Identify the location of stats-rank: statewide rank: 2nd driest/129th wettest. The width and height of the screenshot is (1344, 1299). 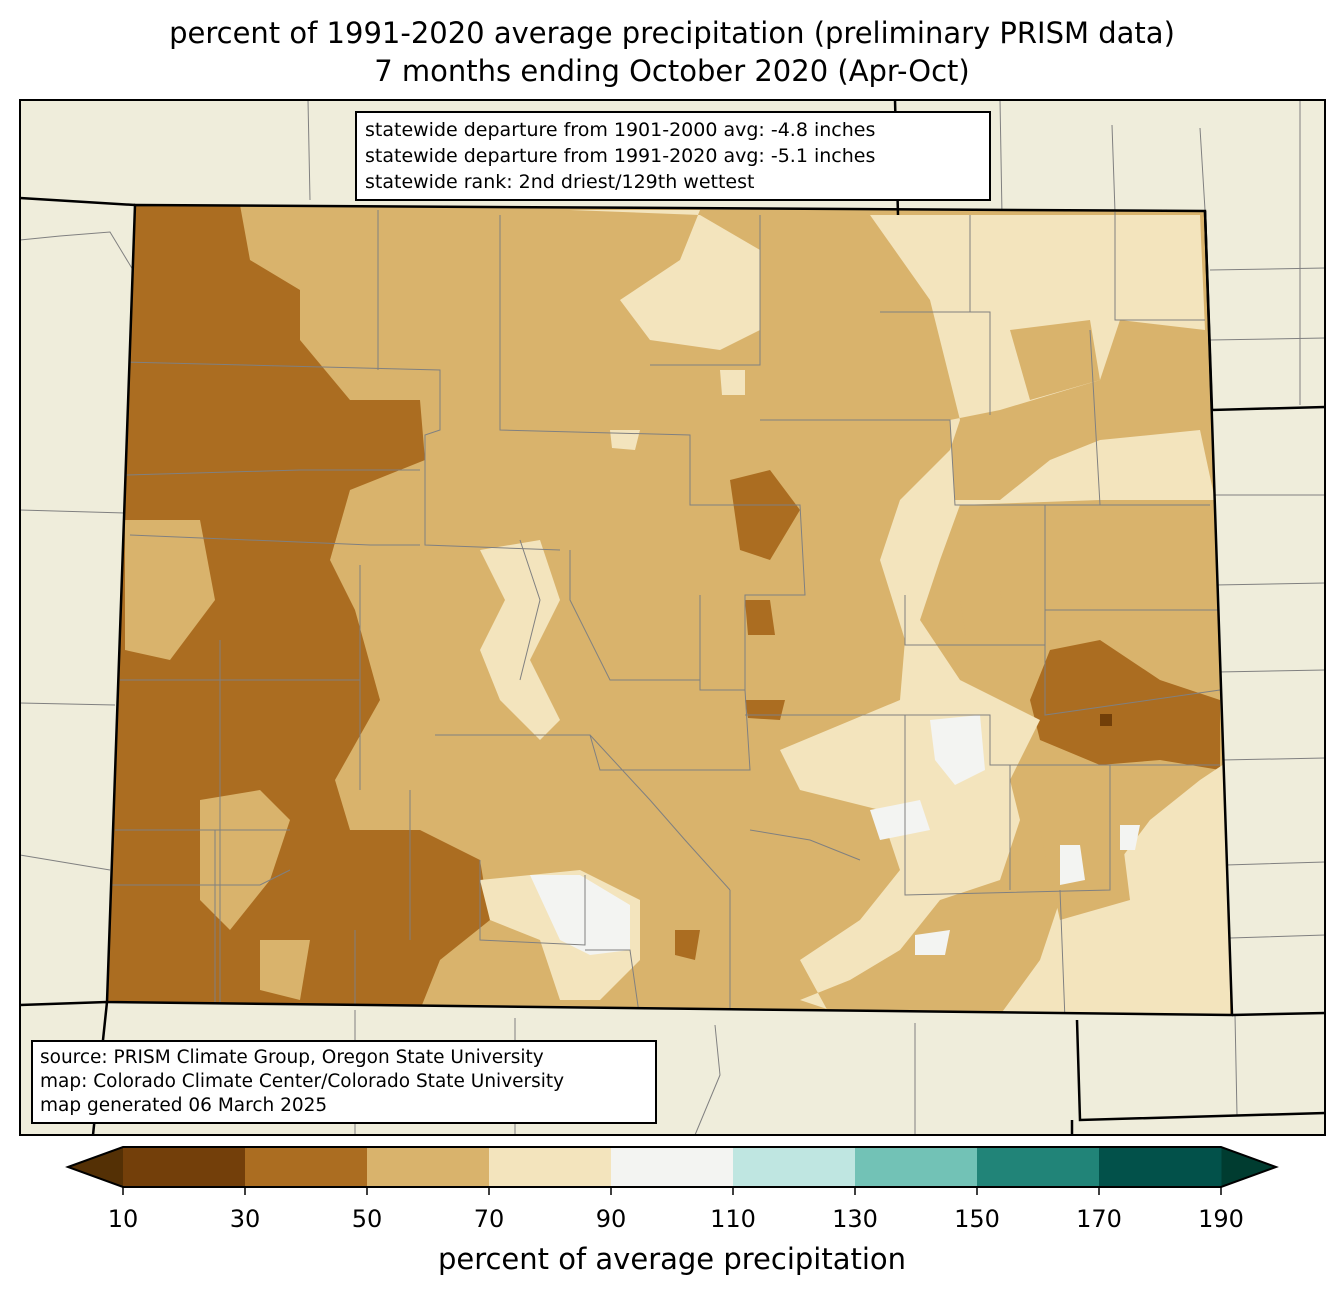
(560, 182).